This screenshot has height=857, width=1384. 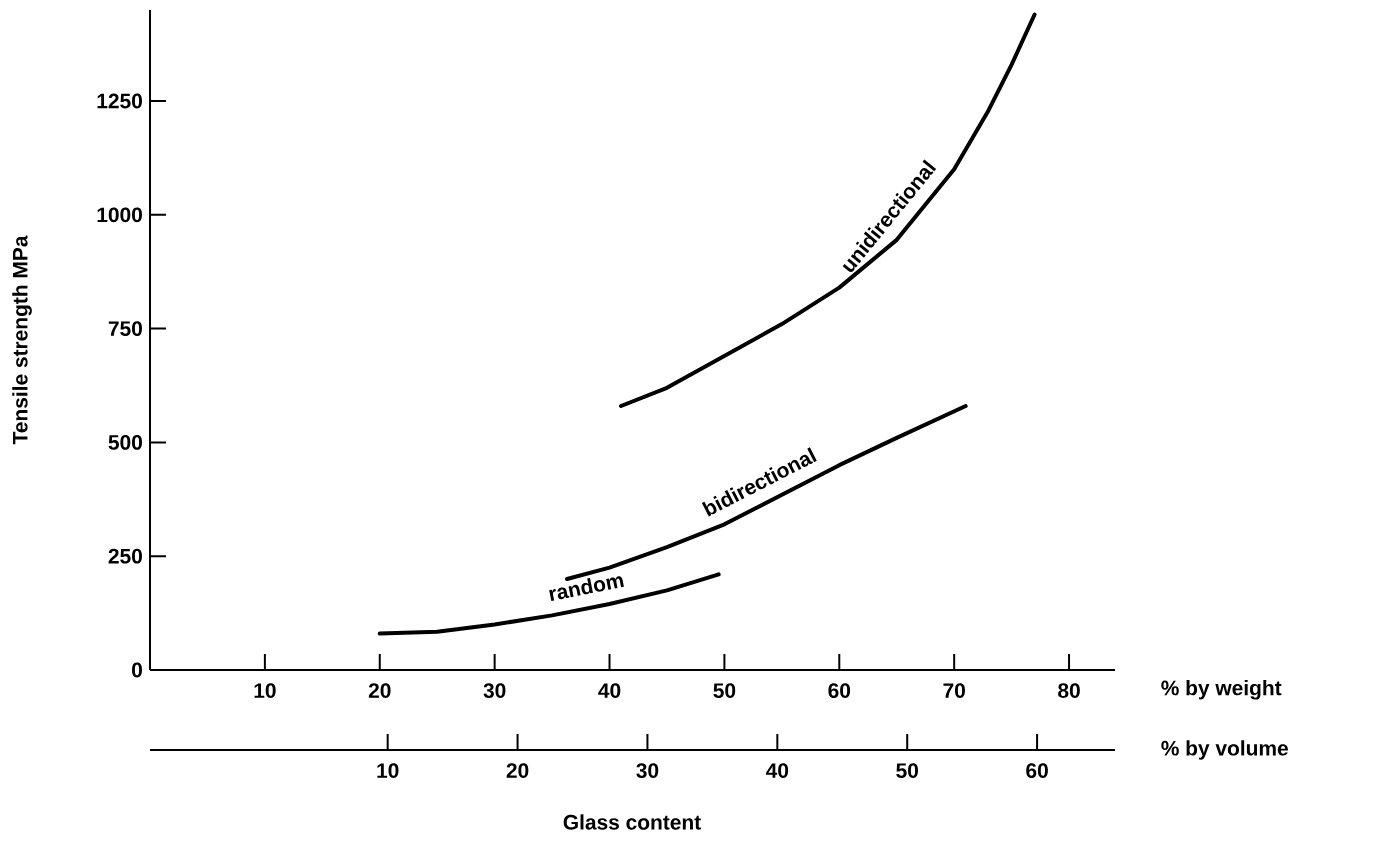 What do you see at coordinates (1221, 690) in the screenshot?
I see `x-axis-title: % by weight` at bounding box center [1221, 690].